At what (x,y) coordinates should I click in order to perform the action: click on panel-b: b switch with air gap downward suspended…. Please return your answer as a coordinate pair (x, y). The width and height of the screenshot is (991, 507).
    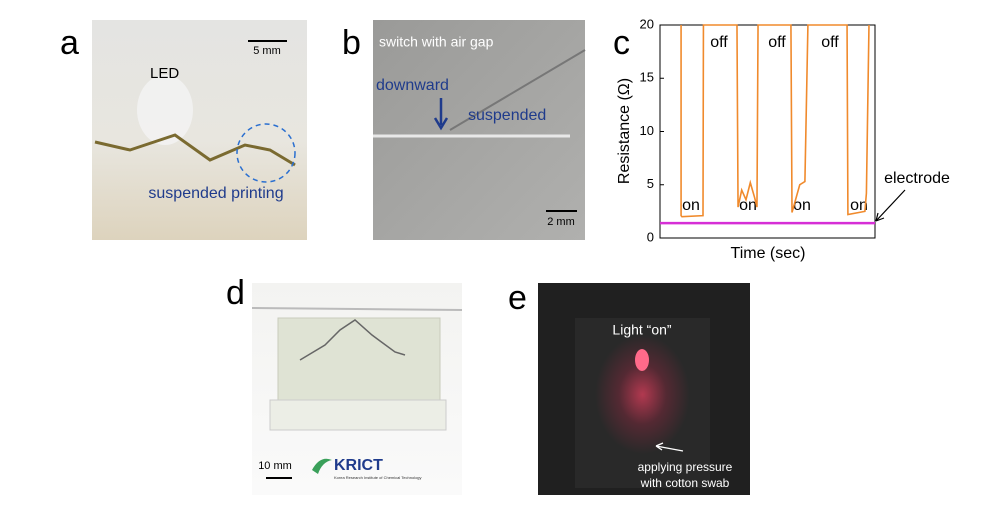
    Looking at the image, I should click on (464, 130).